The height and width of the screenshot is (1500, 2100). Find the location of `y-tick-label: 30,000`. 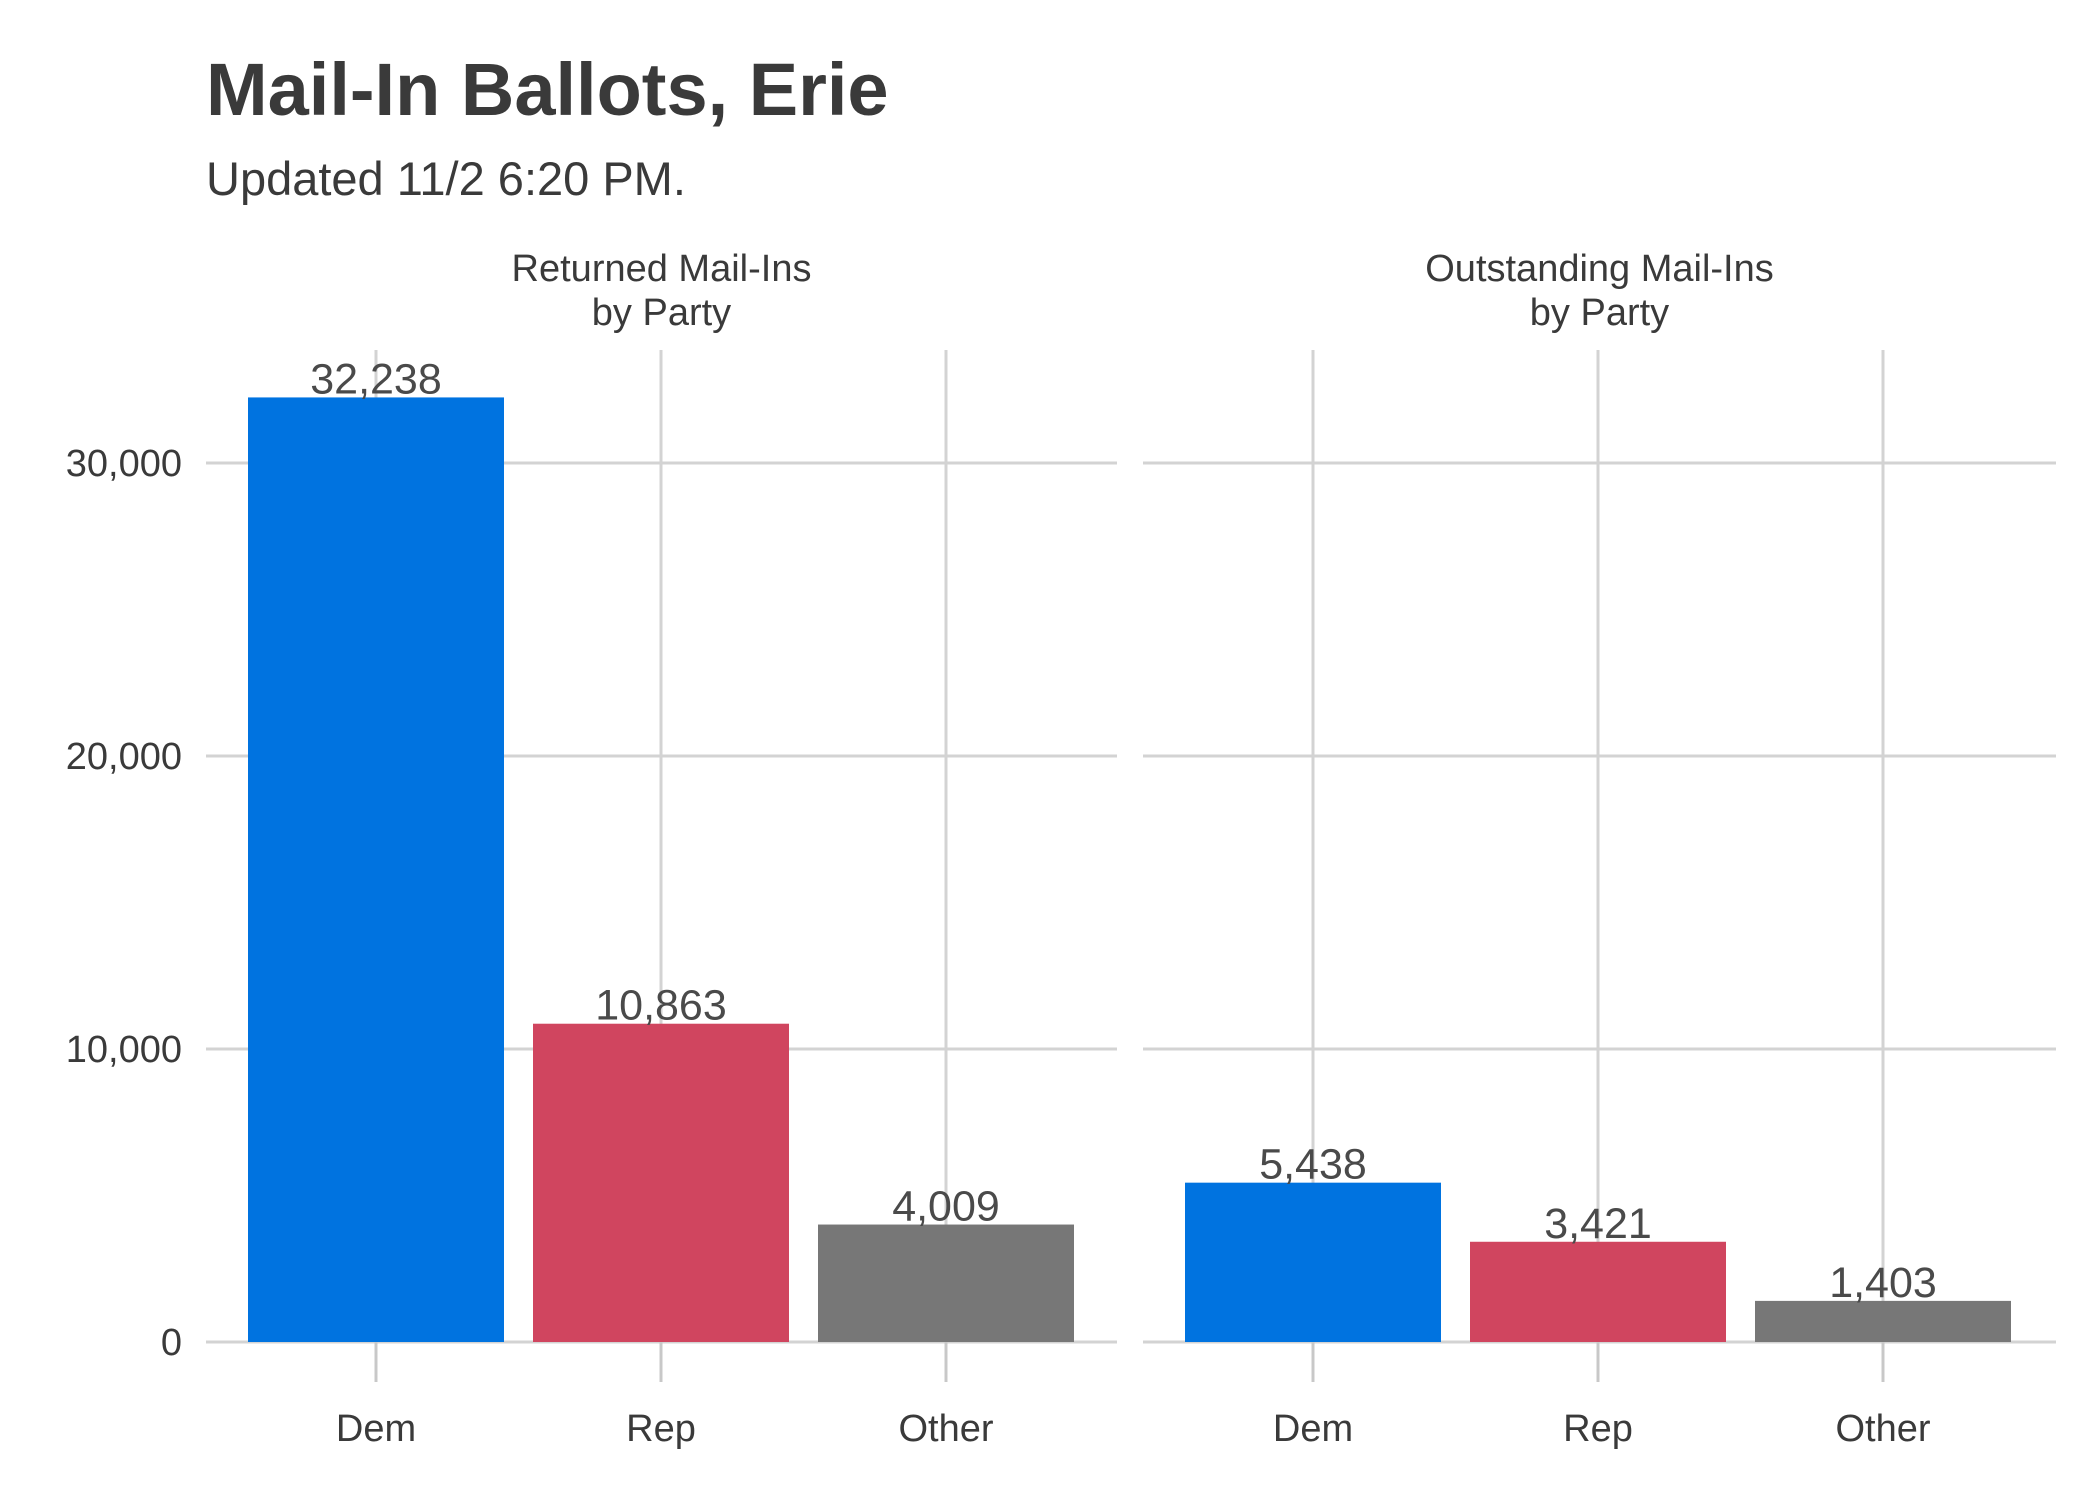

y-tick-label: 30,000 is located at coordinates (124, 464).